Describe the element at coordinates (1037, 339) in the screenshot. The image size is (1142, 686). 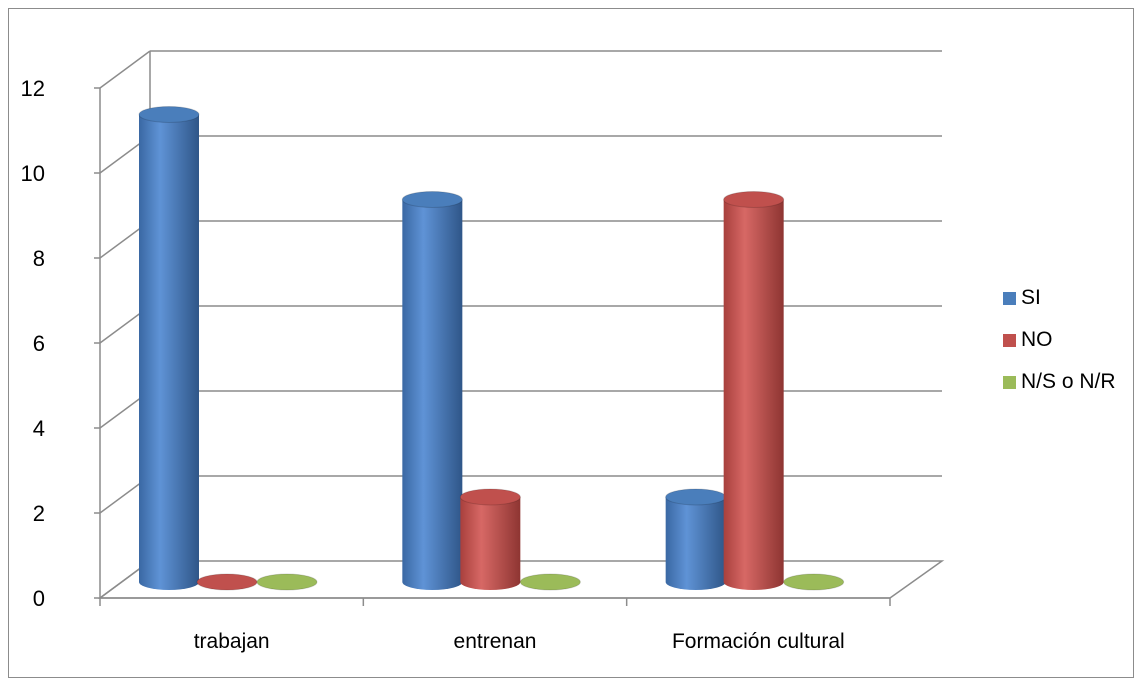
I see `legend-label: NO` at that location.